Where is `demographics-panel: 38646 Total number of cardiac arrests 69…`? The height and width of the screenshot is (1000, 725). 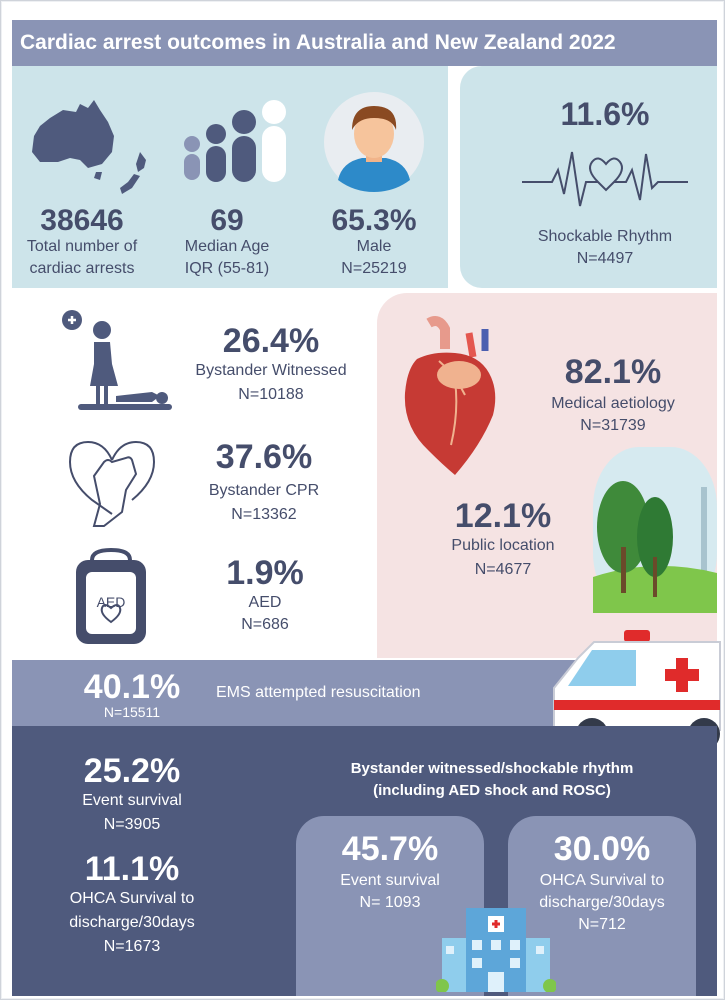 demographics-panel: 38646 Total number of cardiac arrests 69… is located at coordinates (230, 177).